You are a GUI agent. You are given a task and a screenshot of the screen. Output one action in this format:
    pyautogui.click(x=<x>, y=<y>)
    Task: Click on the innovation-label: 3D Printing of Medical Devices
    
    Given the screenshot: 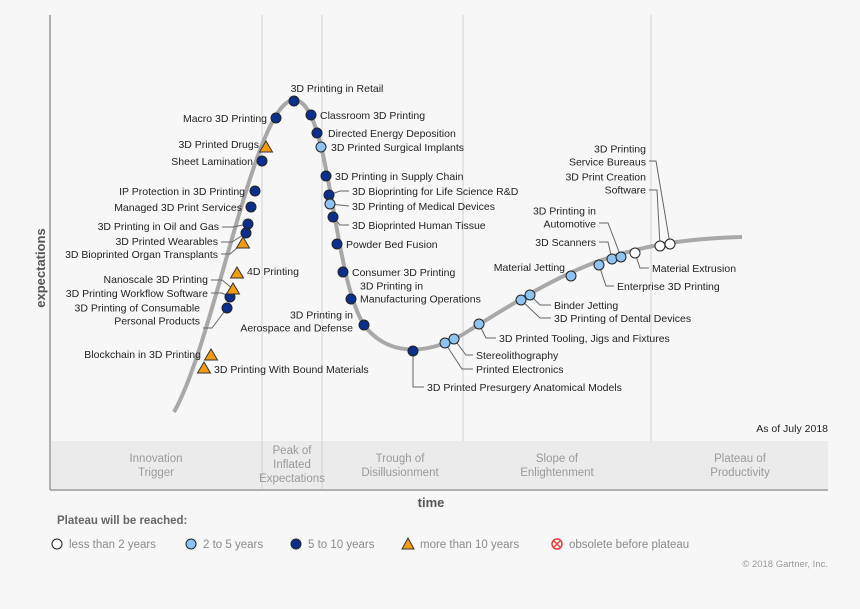 What is the action you would take?
    pyautogui.click(x=423, y=207)
    